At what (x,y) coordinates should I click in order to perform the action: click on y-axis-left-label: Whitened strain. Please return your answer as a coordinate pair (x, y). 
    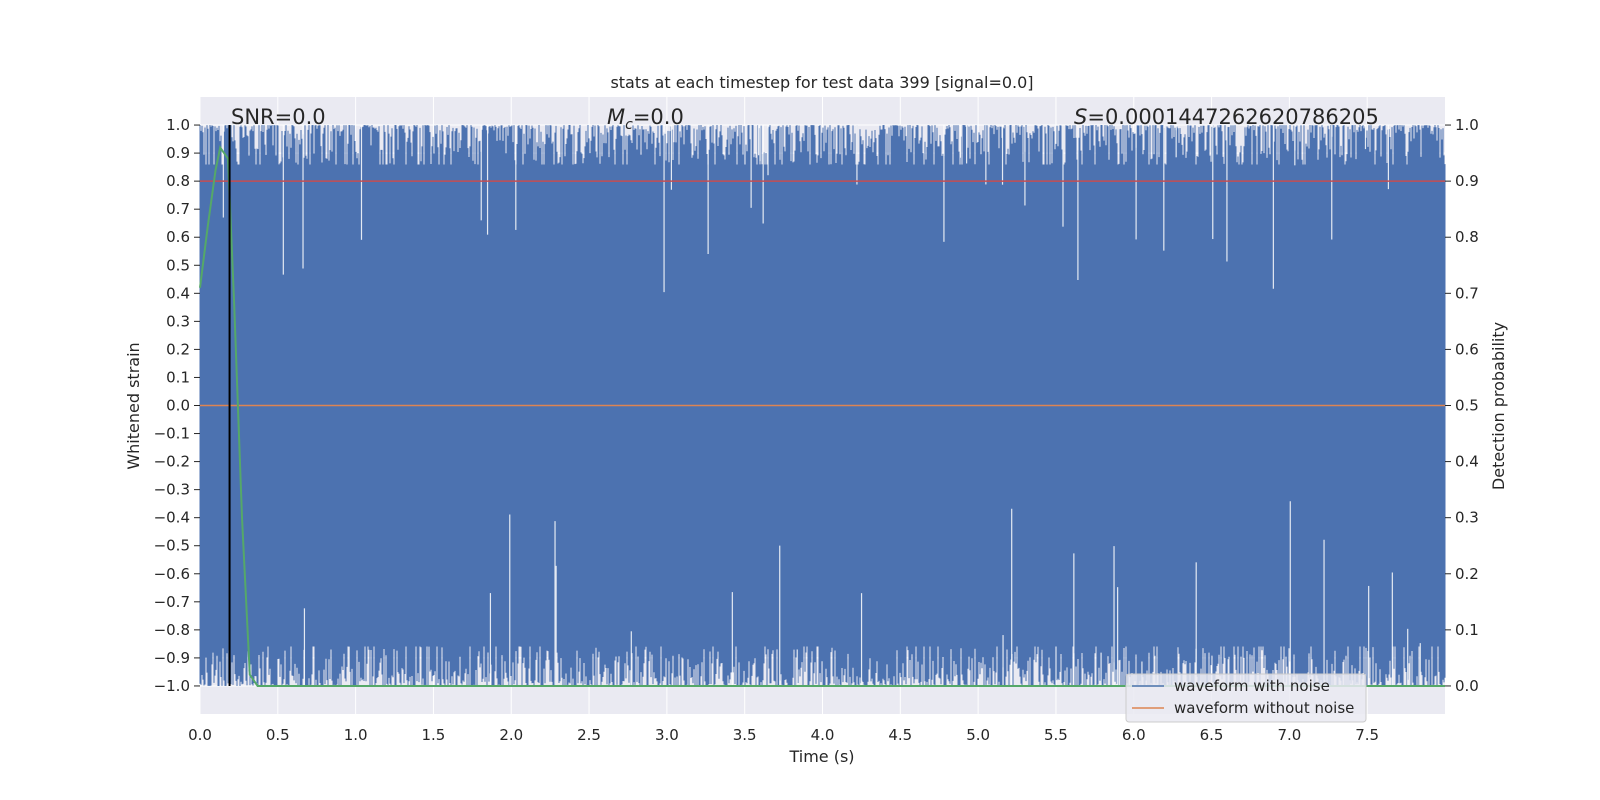
    Looking at the image, I should click on (133, 405).